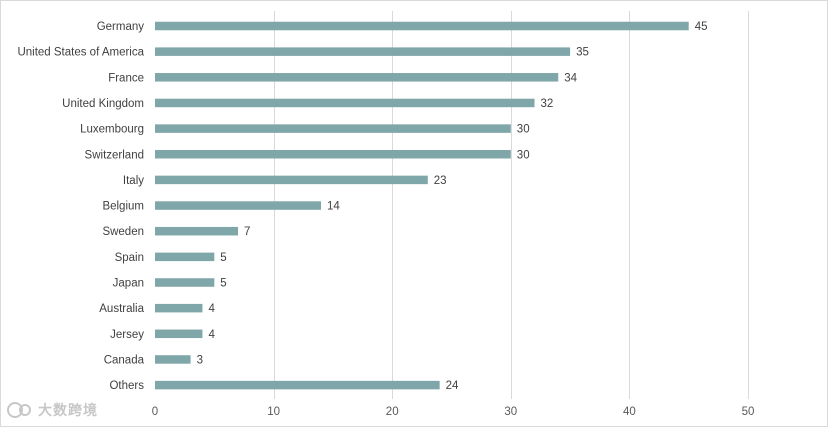 The image size is (828, 427). What do you see at coordinates (133, 181) in the screenshot?
I see `category-label: Italy` at bounding box center [133, 181].